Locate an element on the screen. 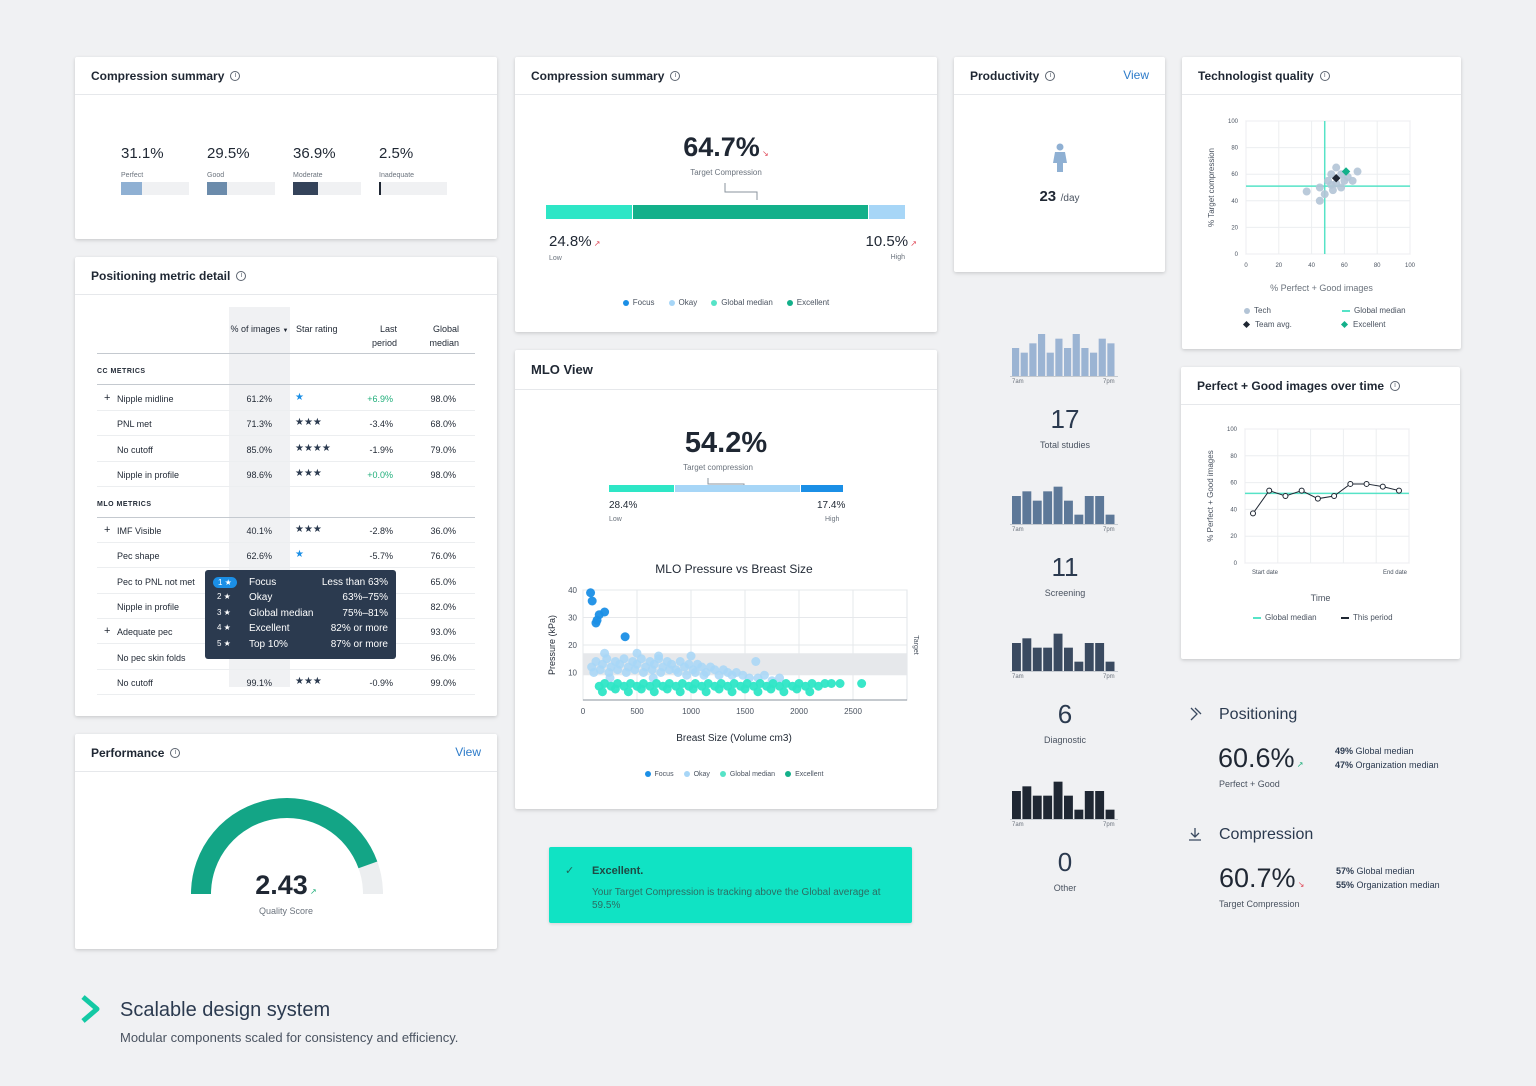 Image resolution: width=1536 pixels, height=1086 pixels. compression-pct: 29.5% is located at coordinates (228, 153).